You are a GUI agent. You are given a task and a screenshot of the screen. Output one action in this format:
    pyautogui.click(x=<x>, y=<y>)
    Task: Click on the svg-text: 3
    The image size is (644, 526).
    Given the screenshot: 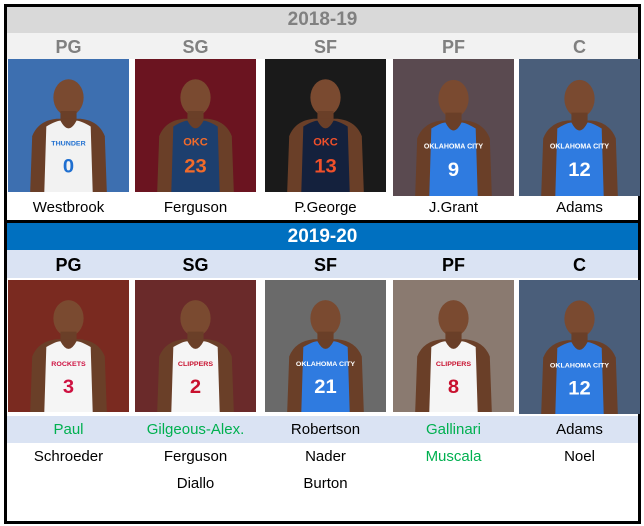 What is the action you would take?
    pyautogui.click(x=68, y=386)
    